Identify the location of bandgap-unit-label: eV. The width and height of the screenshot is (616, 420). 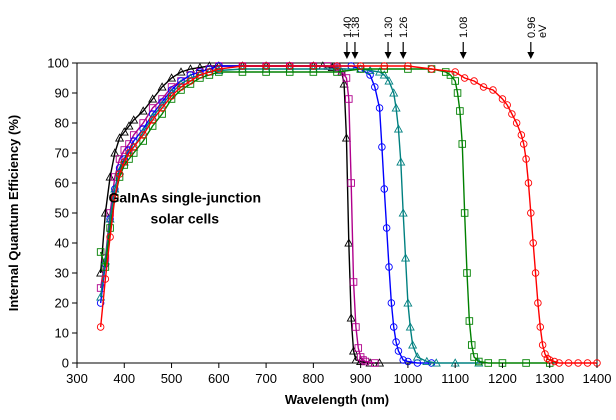
(543, 31).